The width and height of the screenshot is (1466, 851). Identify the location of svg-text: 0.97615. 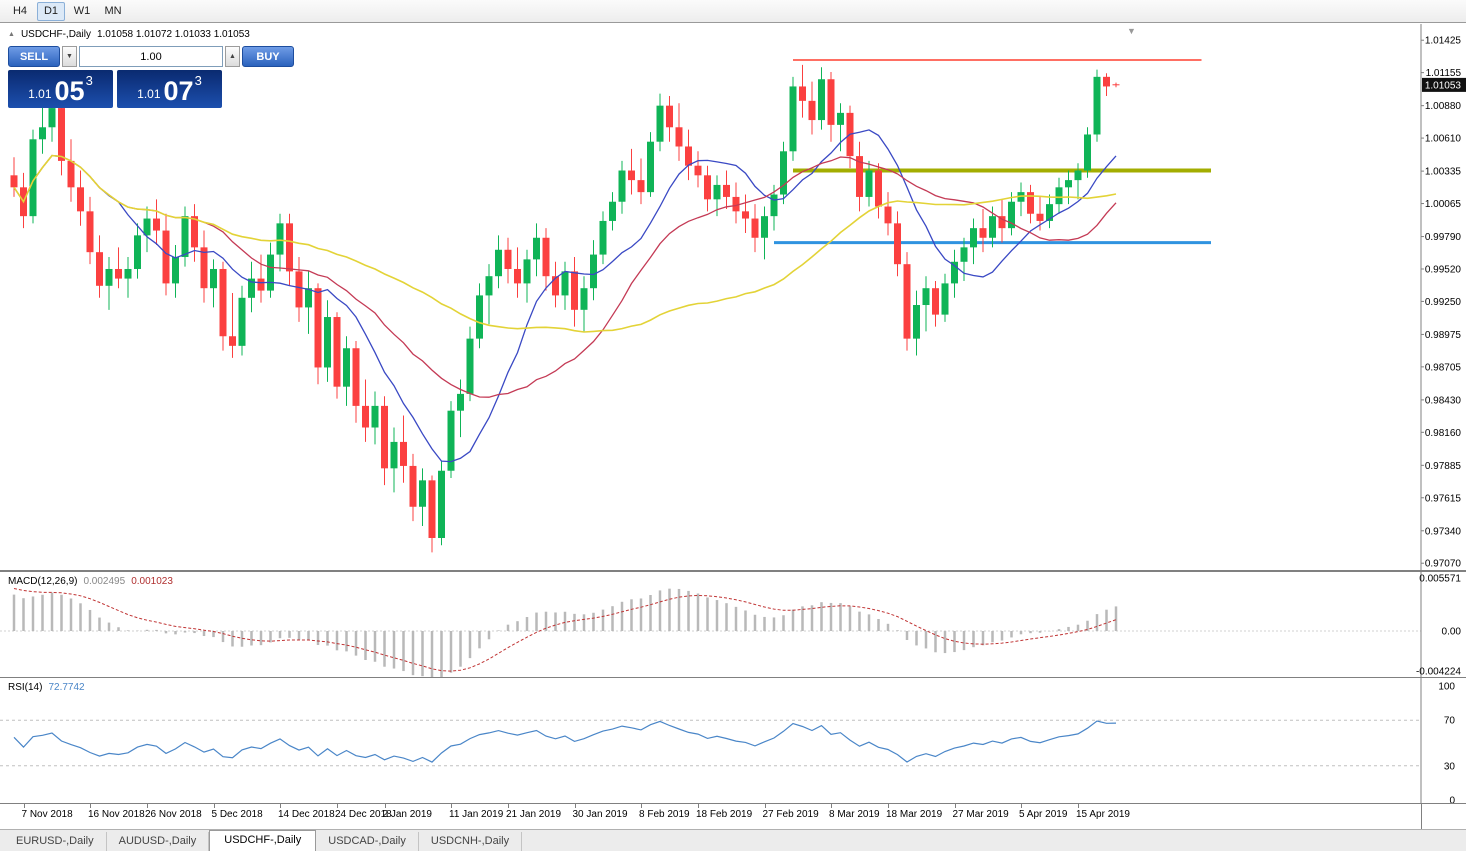
(1443, 498).